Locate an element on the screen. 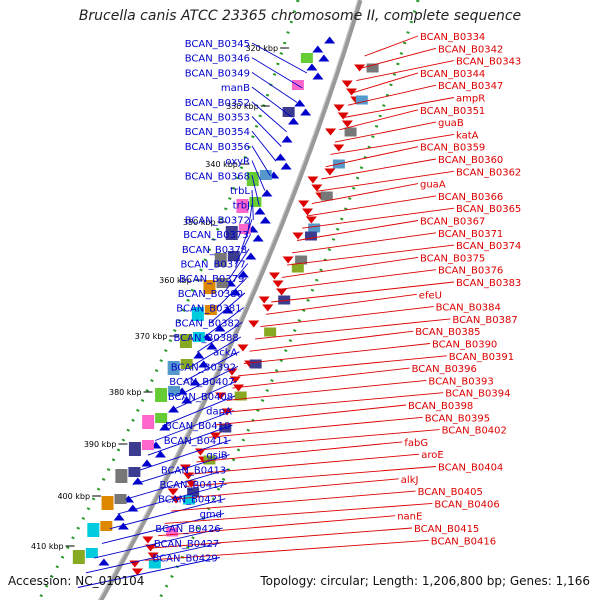  gene-label-reverse: BCAN_B0371 is located at coordinates (470, 234).